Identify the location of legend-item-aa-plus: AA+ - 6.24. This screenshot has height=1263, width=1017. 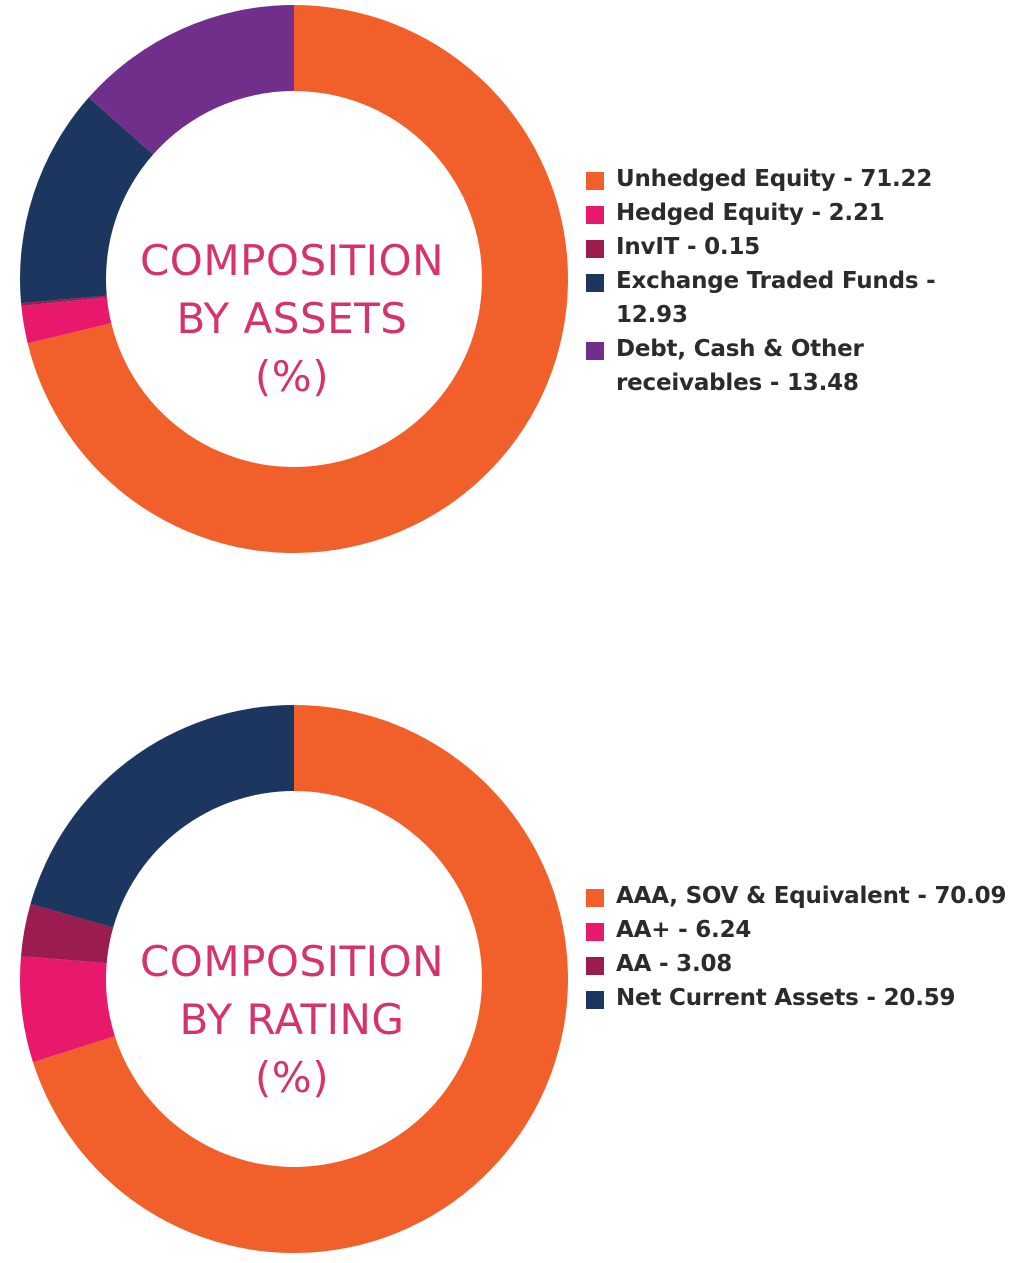
(800, 930).